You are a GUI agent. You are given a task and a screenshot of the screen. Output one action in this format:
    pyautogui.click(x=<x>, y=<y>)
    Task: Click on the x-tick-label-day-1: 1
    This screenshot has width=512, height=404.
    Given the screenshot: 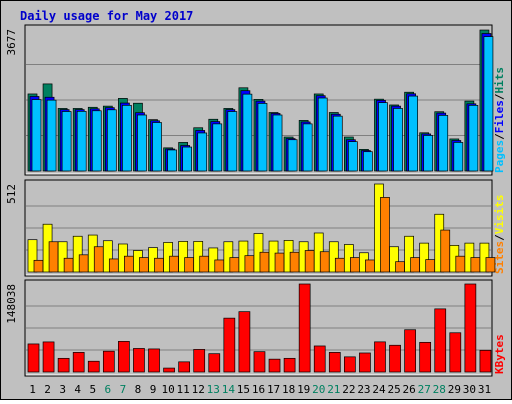 What is the action you would take?
    pyautogui.click(x=32, y=389)
    